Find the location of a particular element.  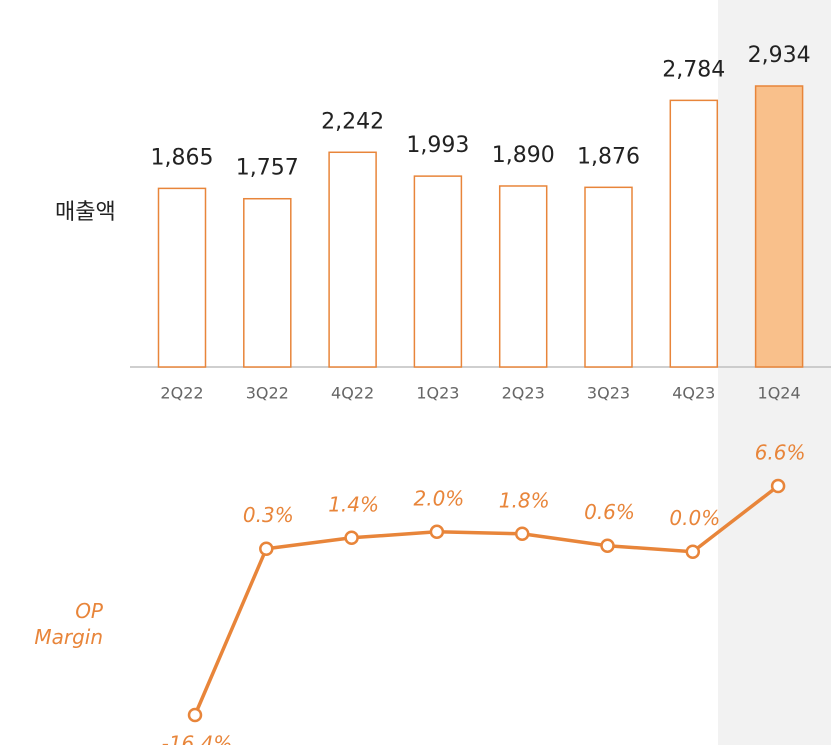

value-label: -16.4% is located at coordinates (197, 738).